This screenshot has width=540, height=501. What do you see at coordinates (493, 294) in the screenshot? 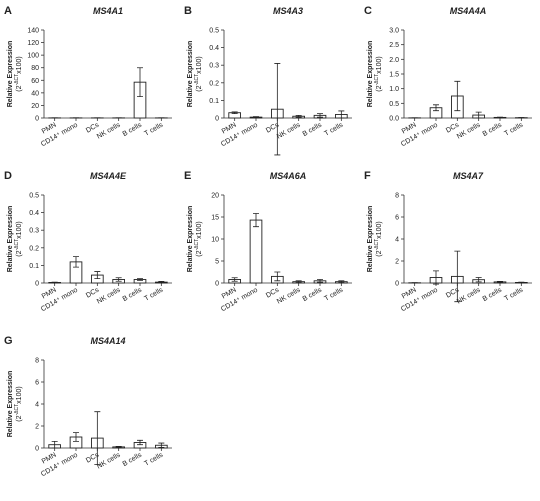
I see `x-tick-label: B cells` at bounding box center [493, 294].